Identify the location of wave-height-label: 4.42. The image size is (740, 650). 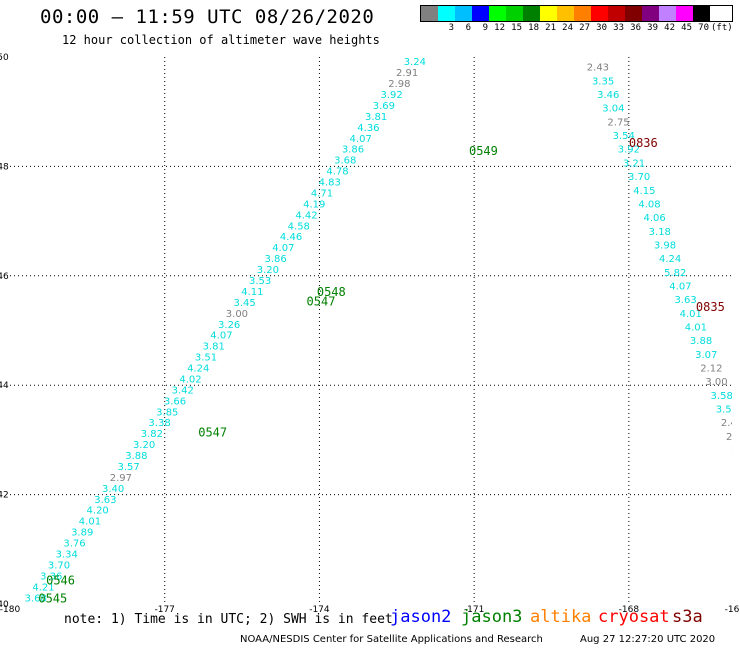
(306, 215).